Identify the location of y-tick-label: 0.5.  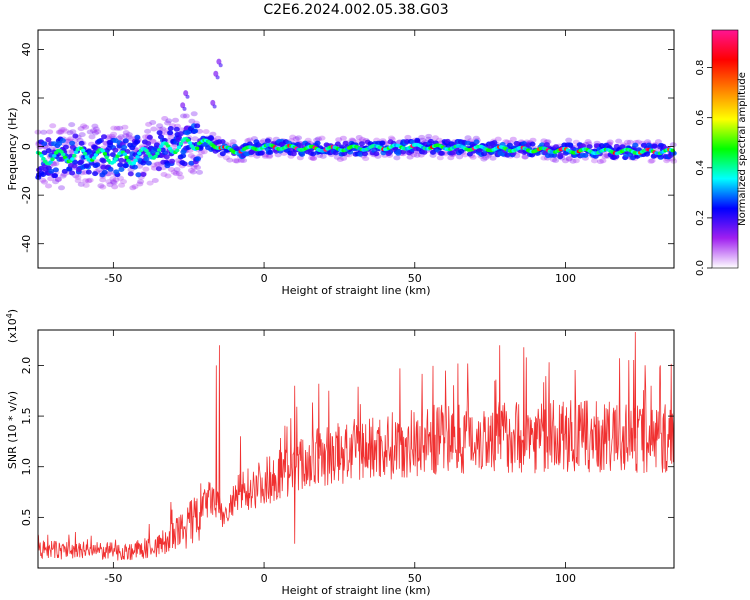
(26, 518).